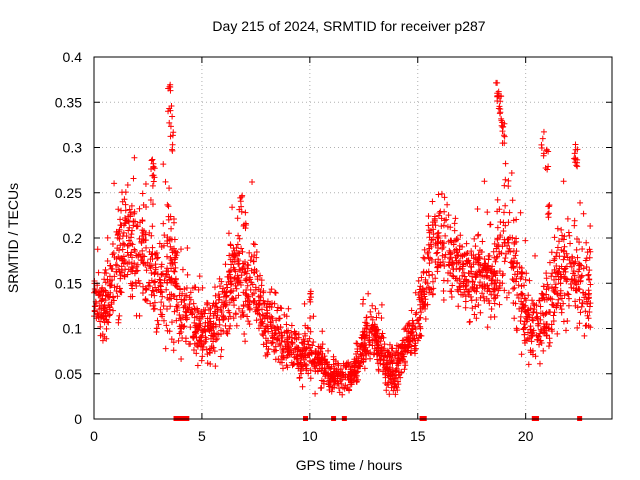 Image resolution: width=640 pixels, height=480 pixels. I want to click on y-tick-label: 0.4, so click(73, 57).